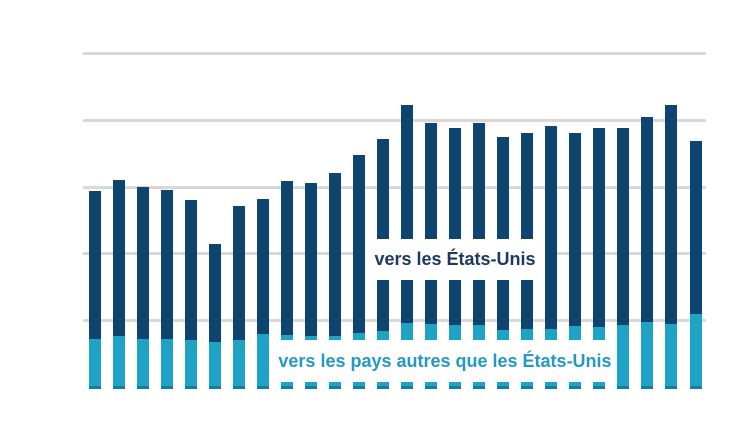 The image size is (750, 422). I want to click on label-text-to-other-countries: vers les pays autres que les États-Unis, so click(445, 360).